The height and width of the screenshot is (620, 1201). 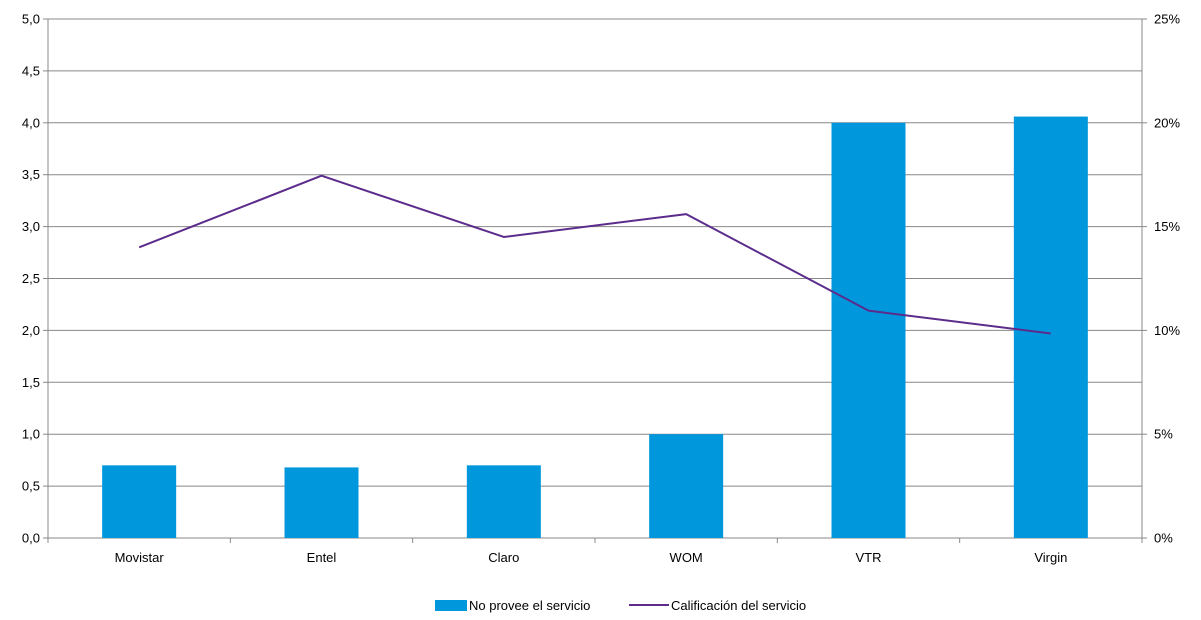 What do you see at coordinates (31, 538) in the screenshot?
I see `left-axis-tick-label: 0,0` at bounding box center [31, 538].